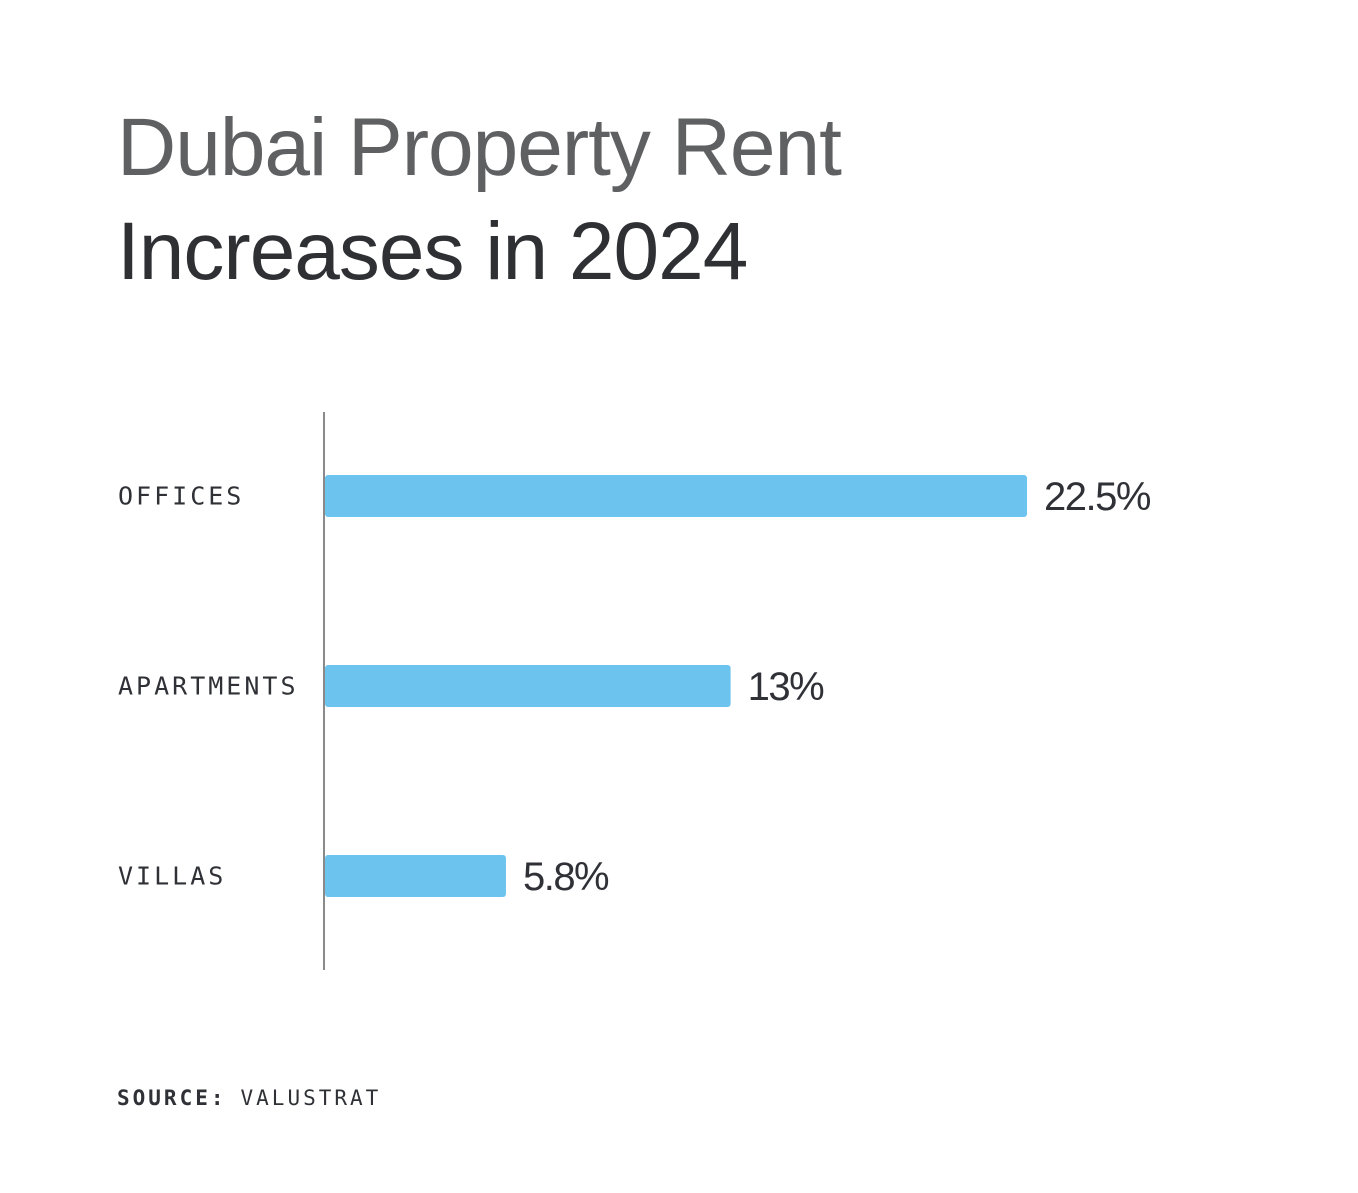 This screenshot has height=1193, width=1358. I want to click on bar-villas, so click(415, 876).